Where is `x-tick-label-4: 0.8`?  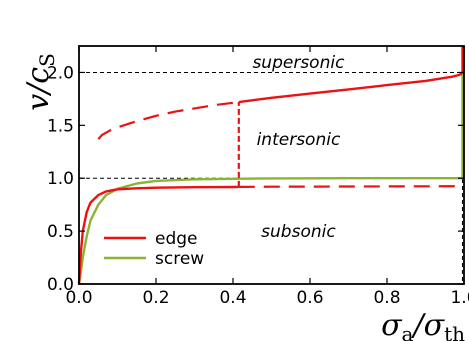 x-tick-label-4: 0.8 is located at coordinates (386, 298).